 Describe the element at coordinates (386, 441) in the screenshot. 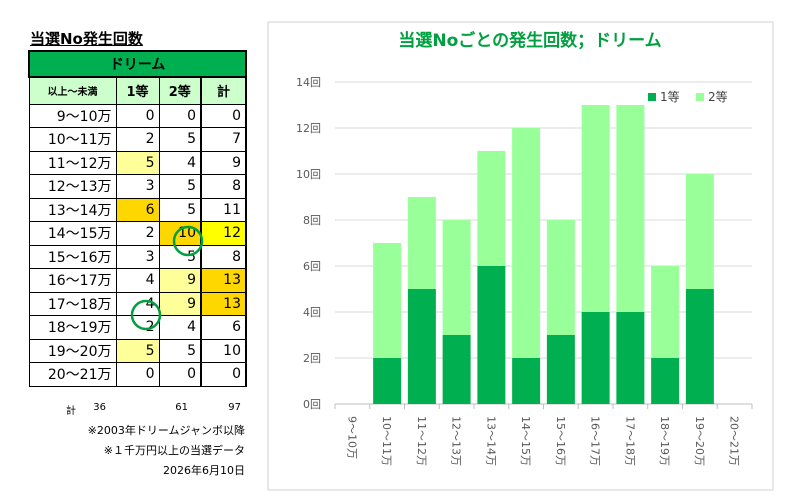

I see `x-tick-label: 10～11万` at that location.